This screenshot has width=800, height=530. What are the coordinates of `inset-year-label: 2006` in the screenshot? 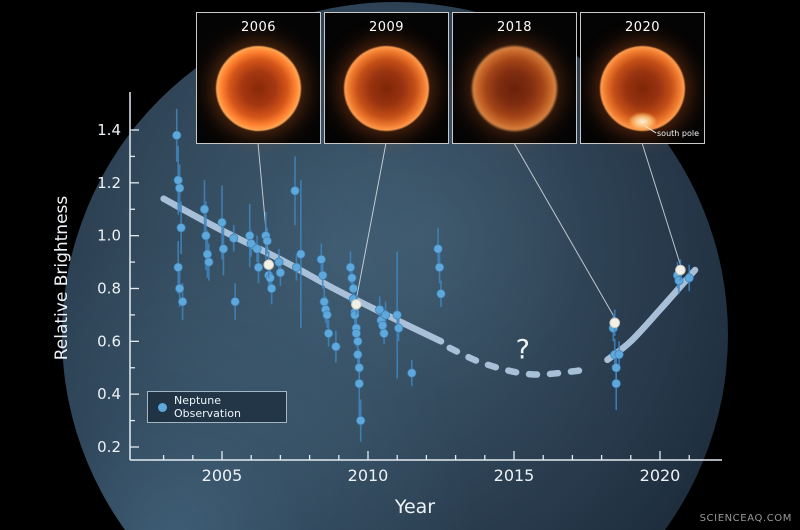 It's located at (258, 27).